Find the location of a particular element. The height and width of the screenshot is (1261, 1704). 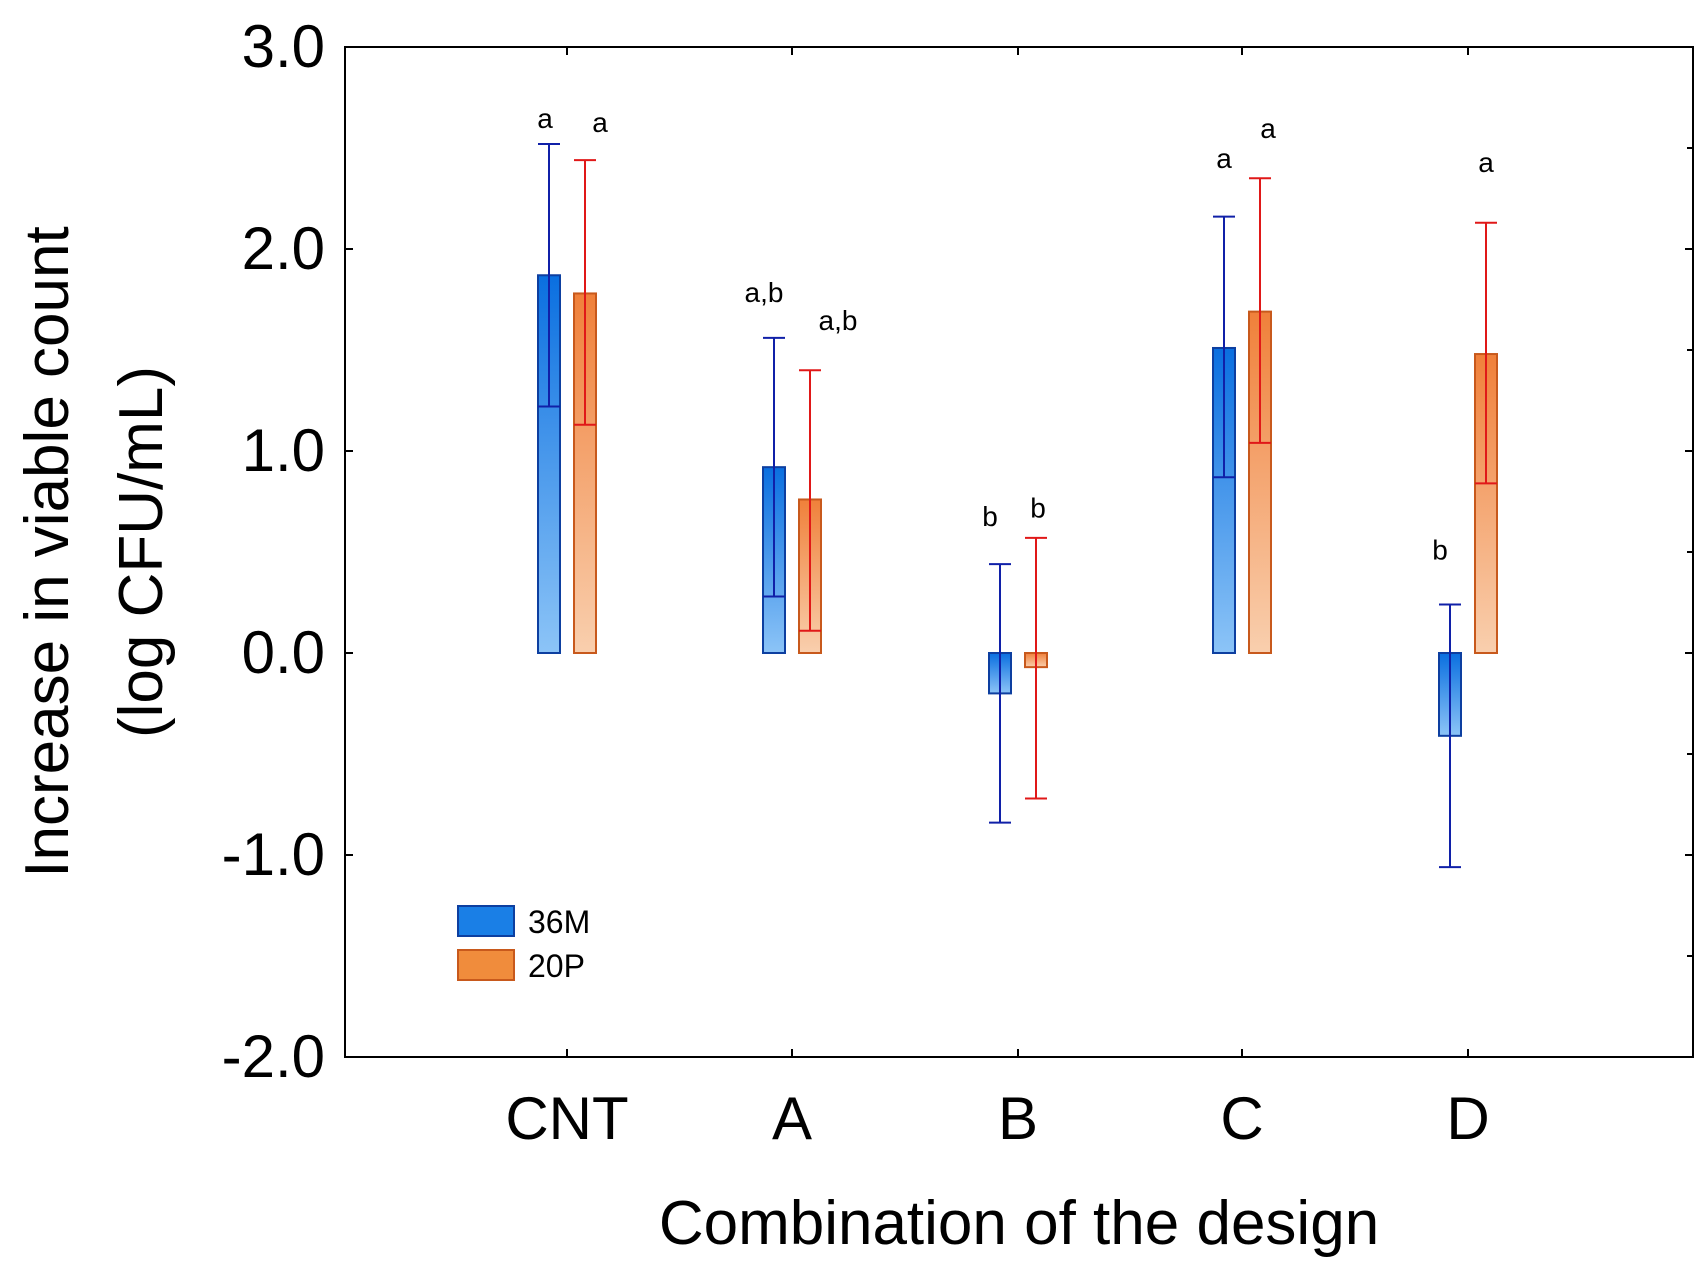

legend: 36M 20P is located at coordinates (523, 944).